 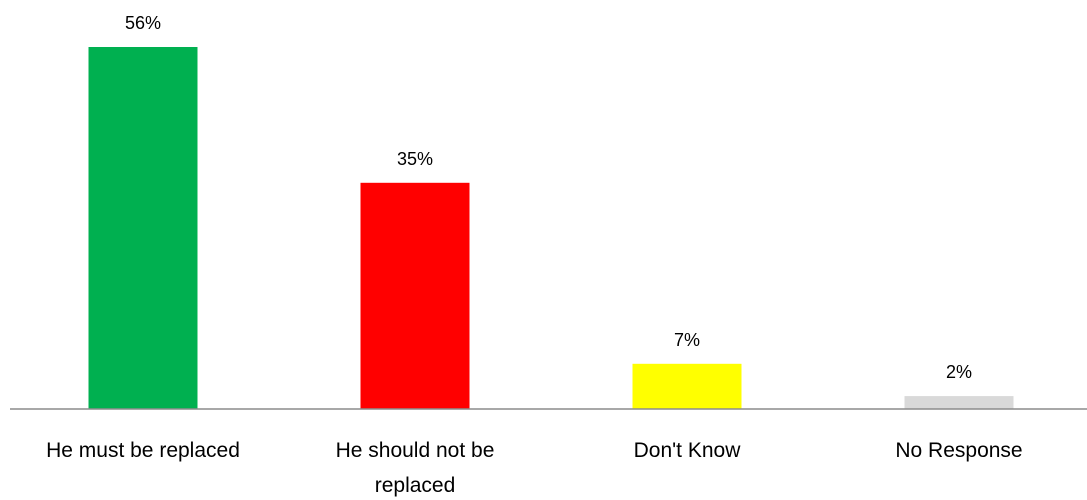 What do you see at coordinates (959, 372) in the screenshot?
I see `data-label-4: 2%` at bounding box center [959, 372].